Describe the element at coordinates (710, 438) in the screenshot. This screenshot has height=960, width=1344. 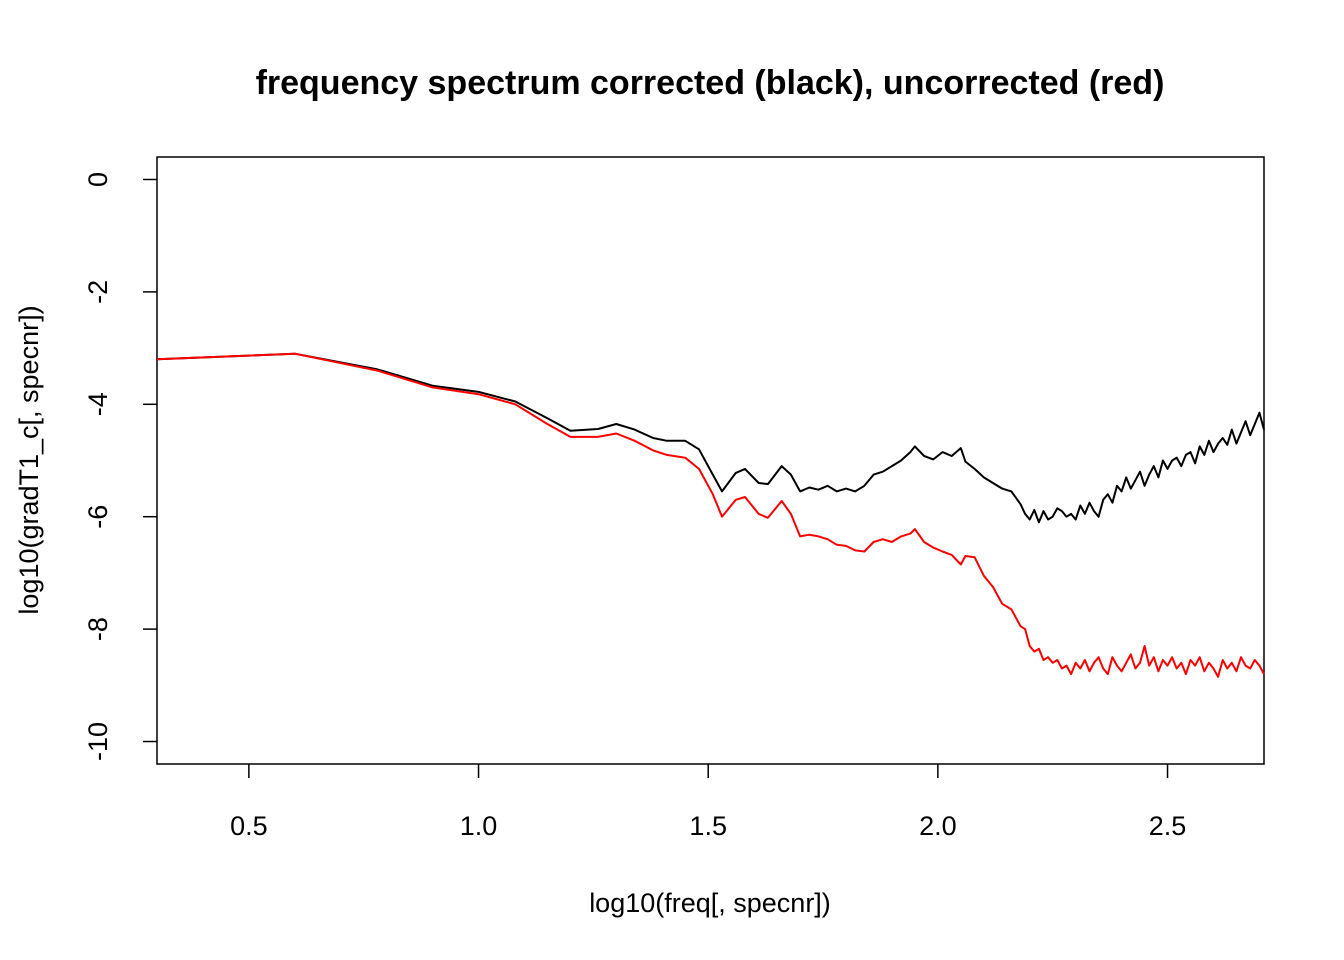
I see `series-line-black` at that location.